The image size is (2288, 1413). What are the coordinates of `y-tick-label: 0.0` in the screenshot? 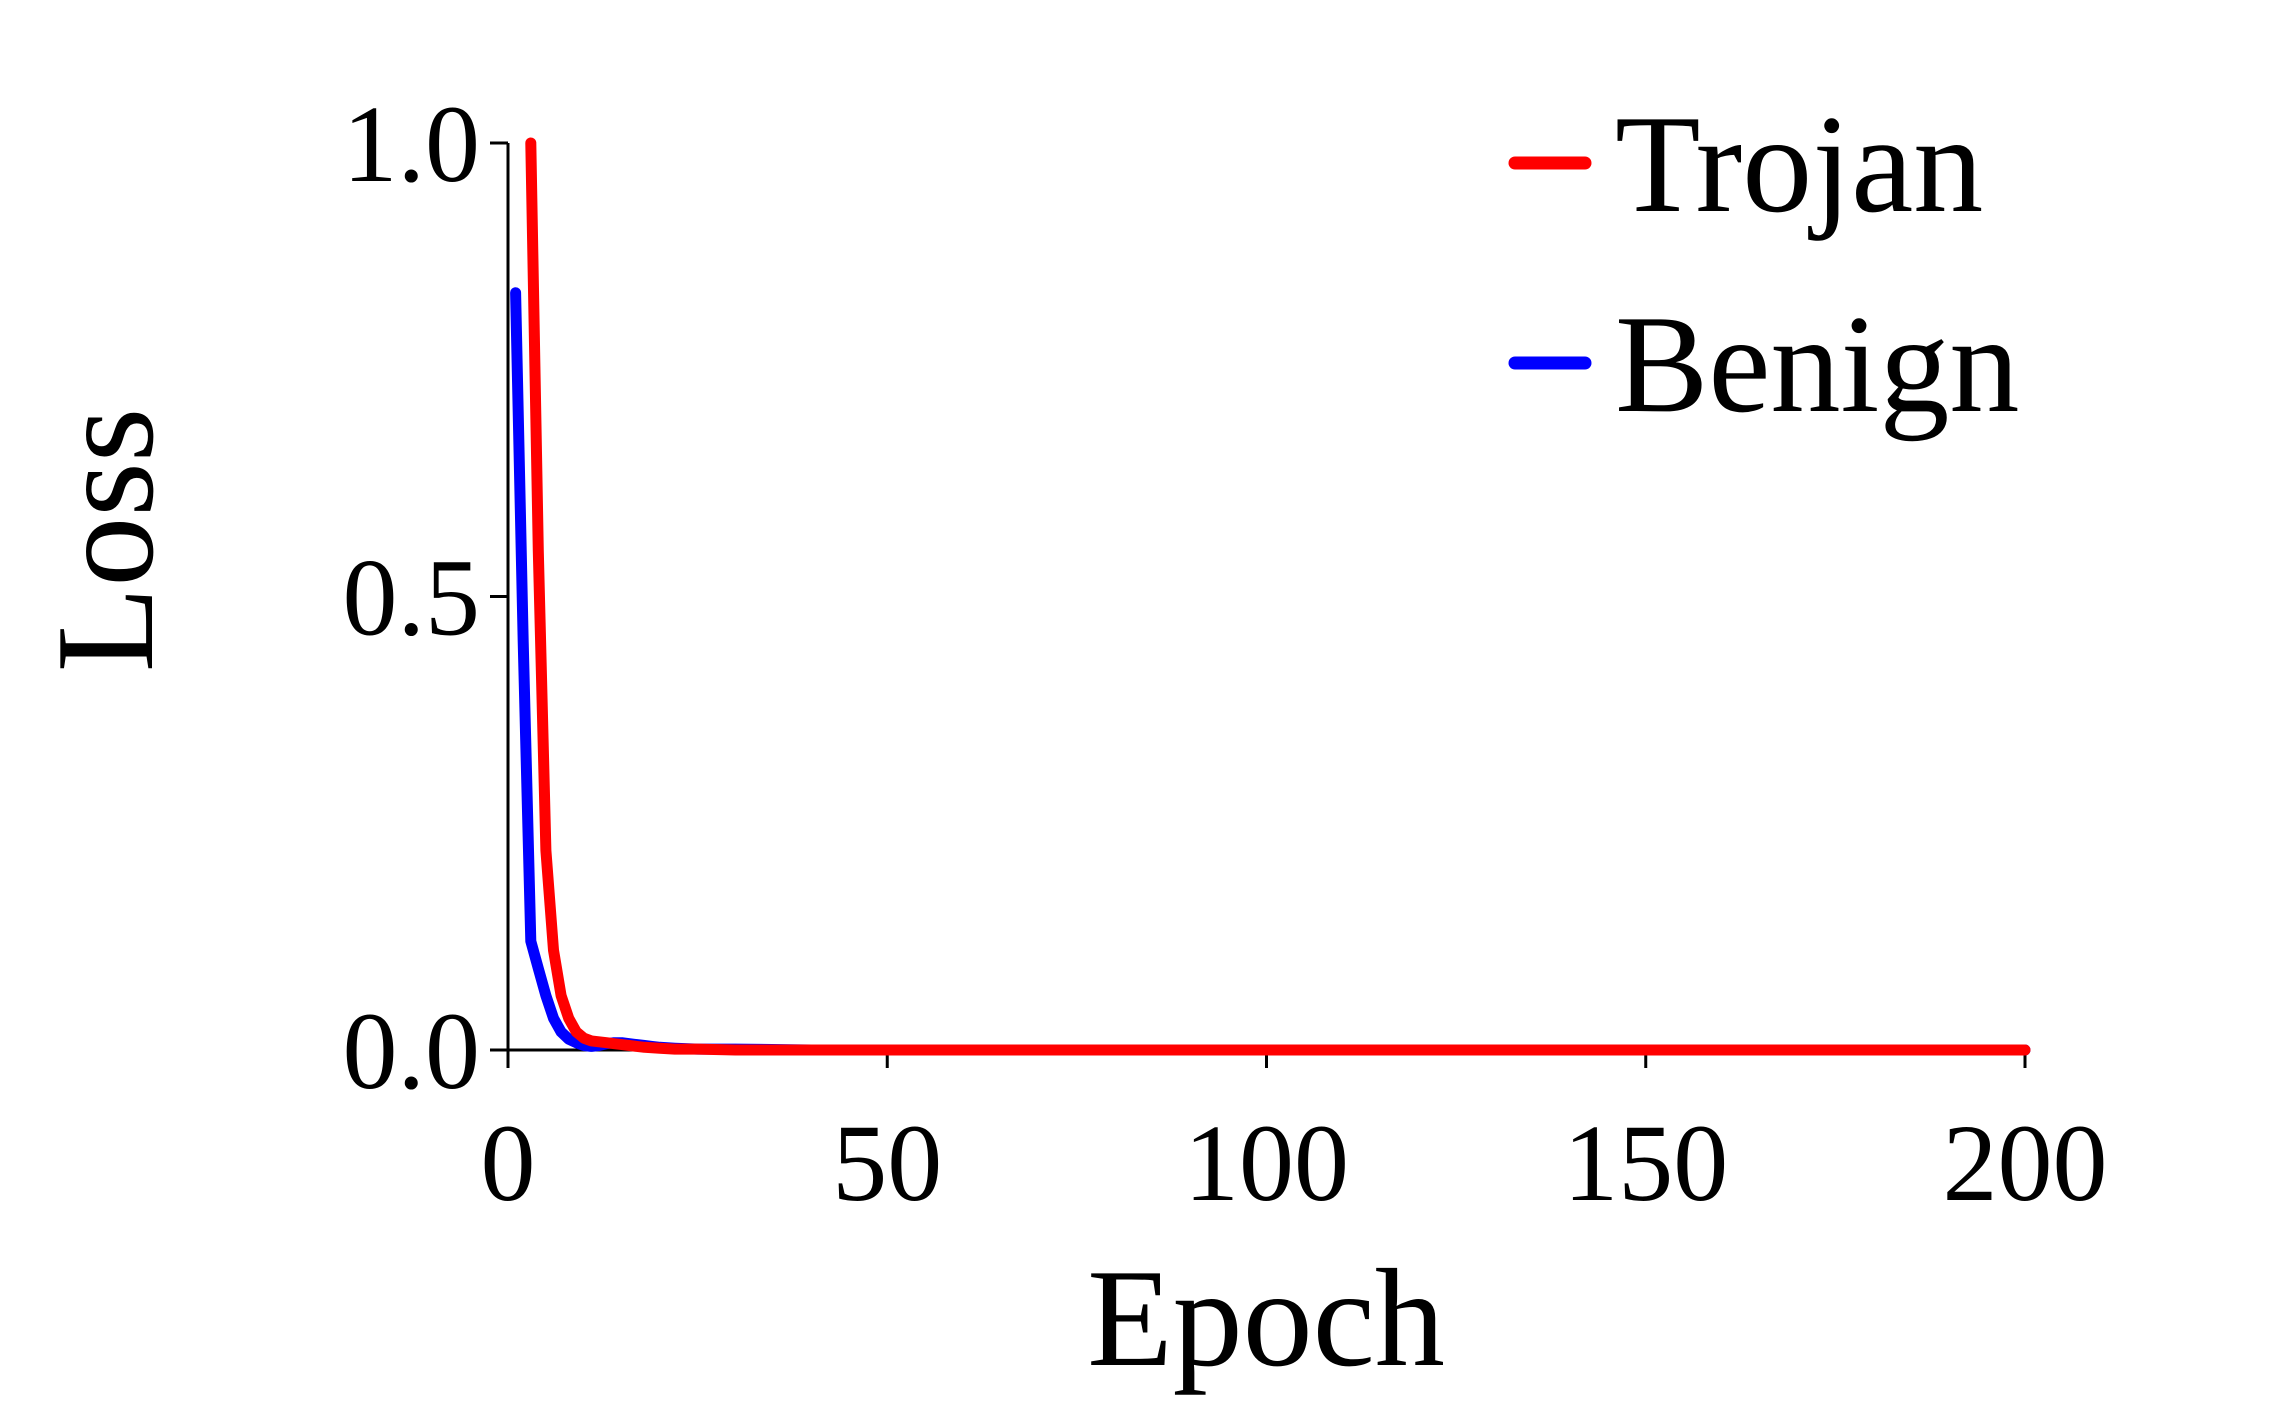 It's located at (412, 1051).